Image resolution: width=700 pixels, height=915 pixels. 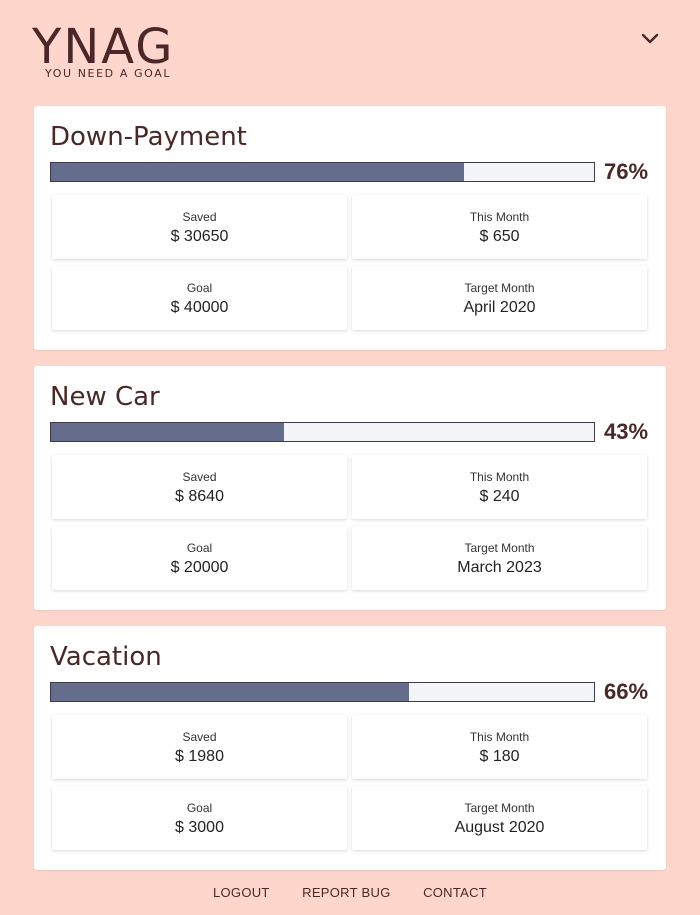 What do you see at coordinates (499, 487) in the screenshot?
I see `this-month-tile: This Month $ 240` at bounding box center [499, 487].